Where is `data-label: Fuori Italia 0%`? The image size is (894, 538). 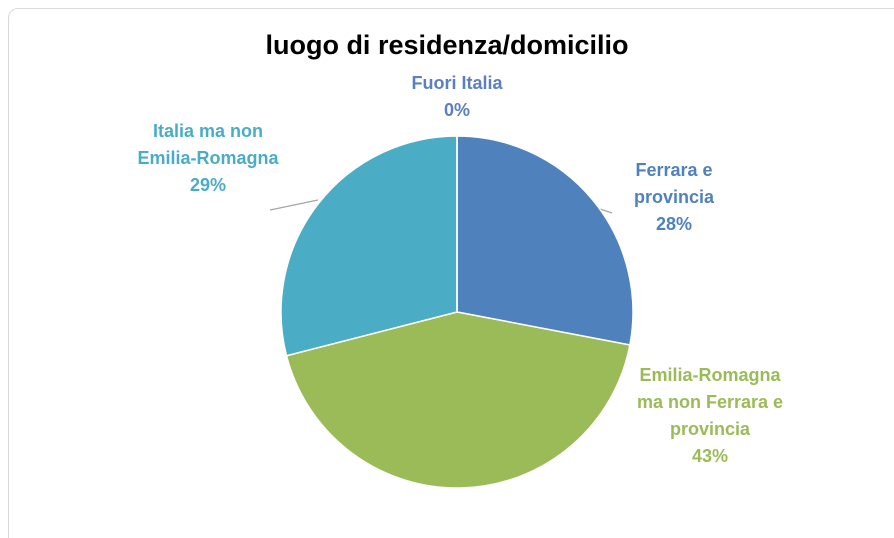 data-label: Fuori Italia 0% is located at coordinates (457, 97).